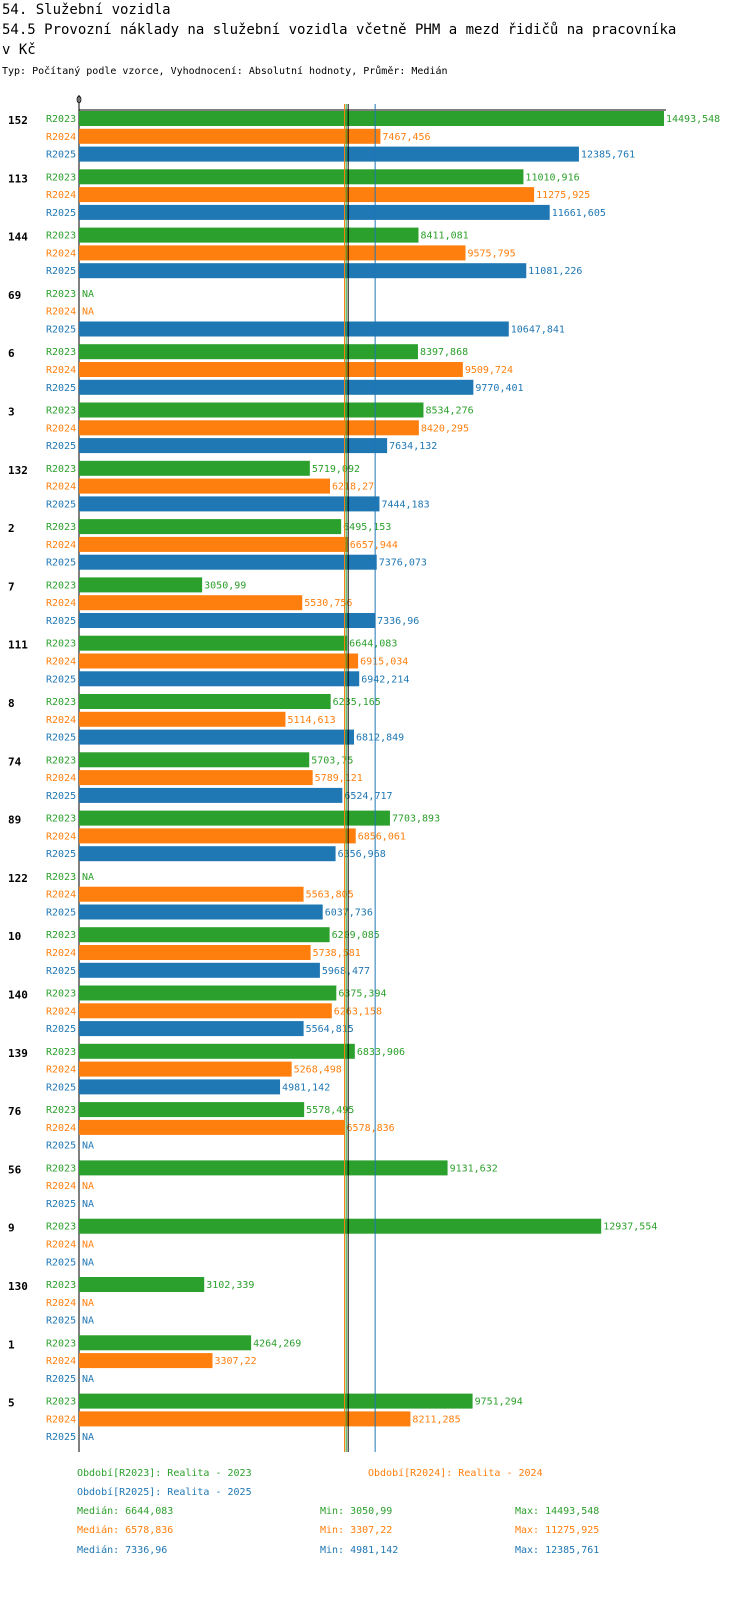  Describe the element at coordinates (18, 1053) in the screenshot. I see `category-label: 139` at that location.